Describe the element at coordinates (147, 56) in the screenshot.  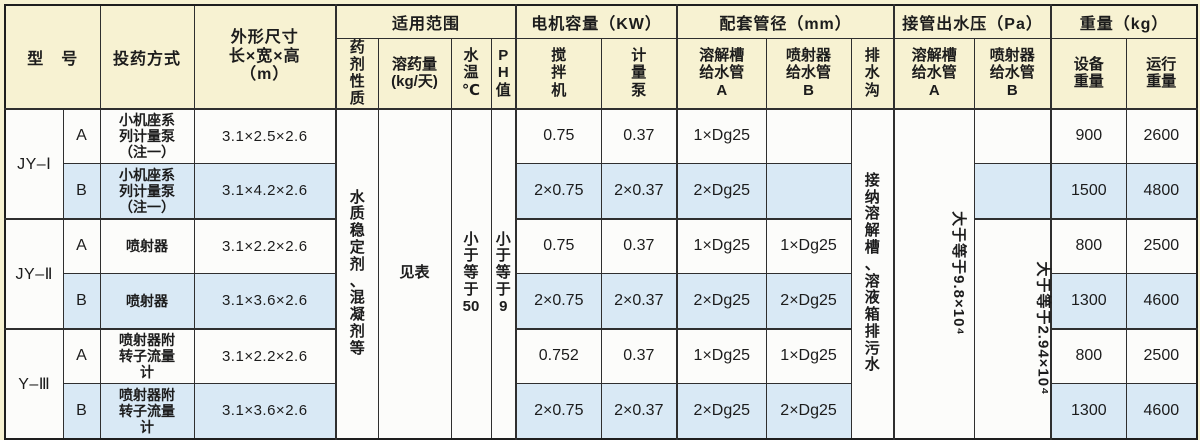
I see `col-header-dosing-method: 投药方式` at that location.